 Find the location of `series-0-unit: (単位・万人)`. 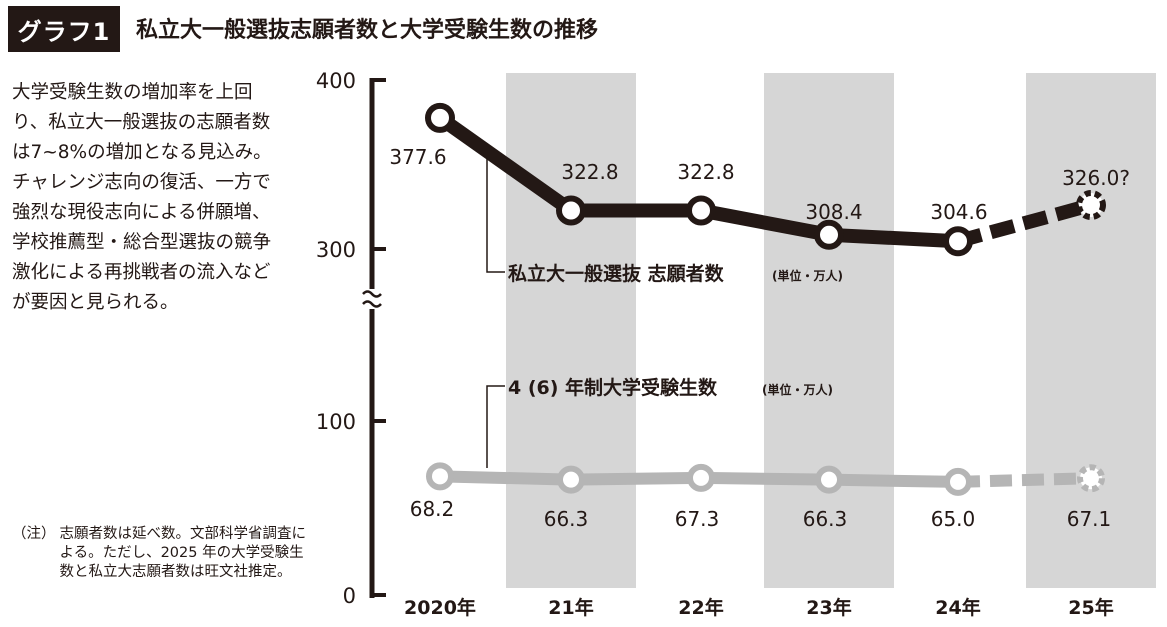

series-0-unit: (単位・万人) is located at coordinates (807, 275).